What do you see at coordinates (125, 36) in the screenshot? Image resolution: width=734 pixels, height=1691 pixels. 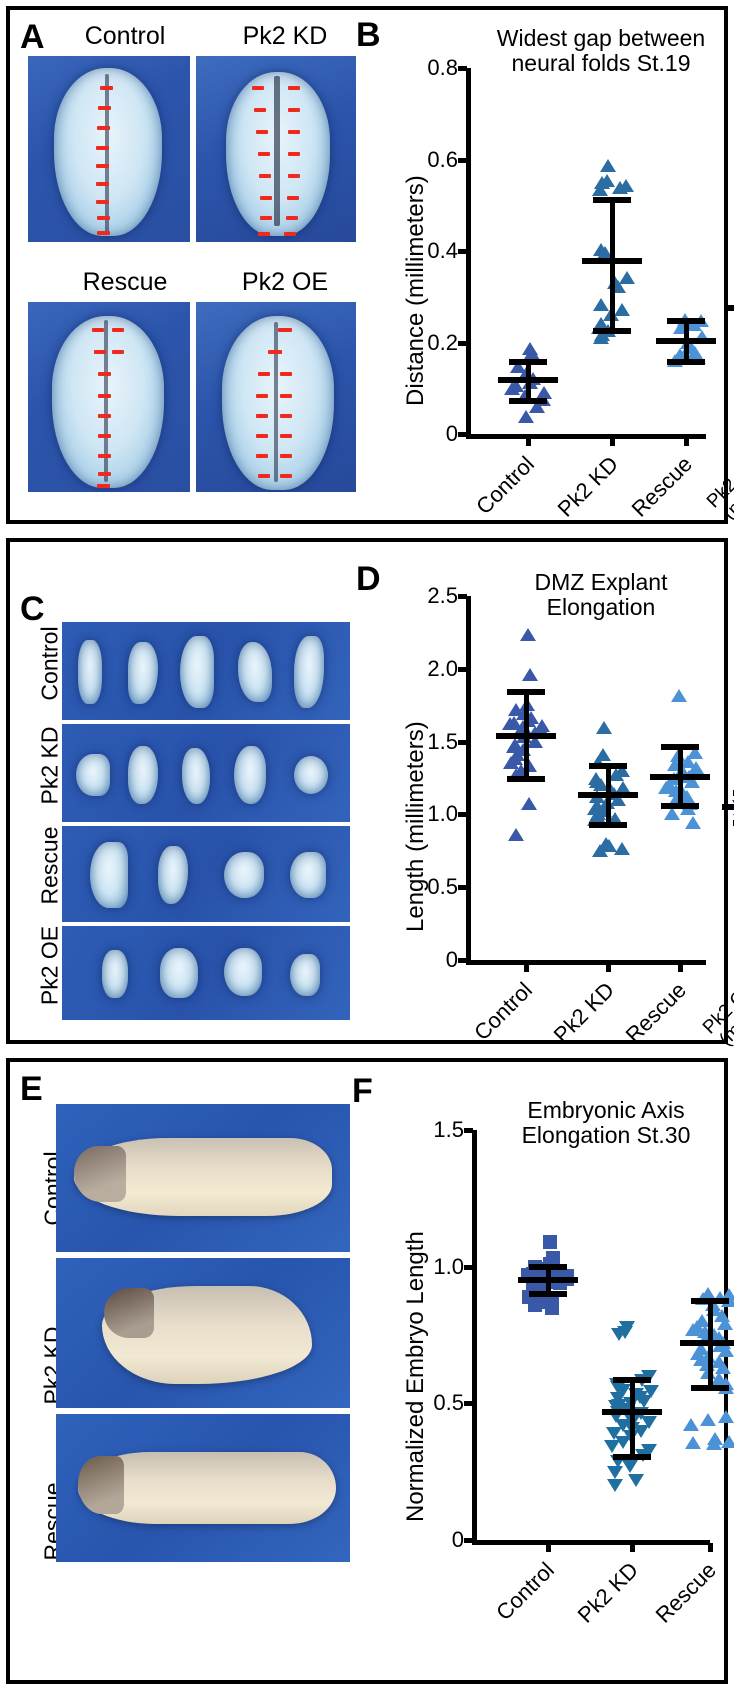 I see `panelA-caption-control: Control` at bounding box center [125, 36].